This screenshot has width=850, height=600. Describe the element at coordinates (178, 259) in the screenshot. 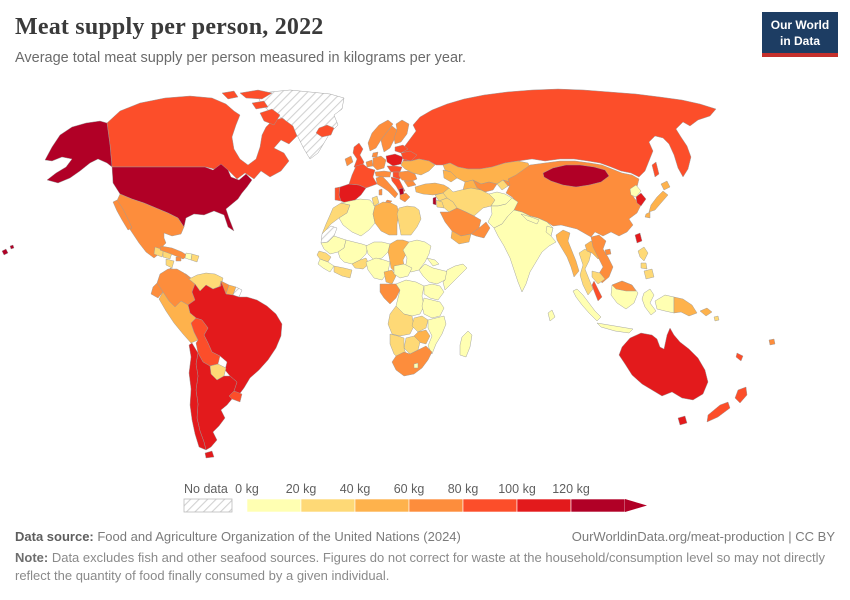

I see `country-jamaica` at that location.